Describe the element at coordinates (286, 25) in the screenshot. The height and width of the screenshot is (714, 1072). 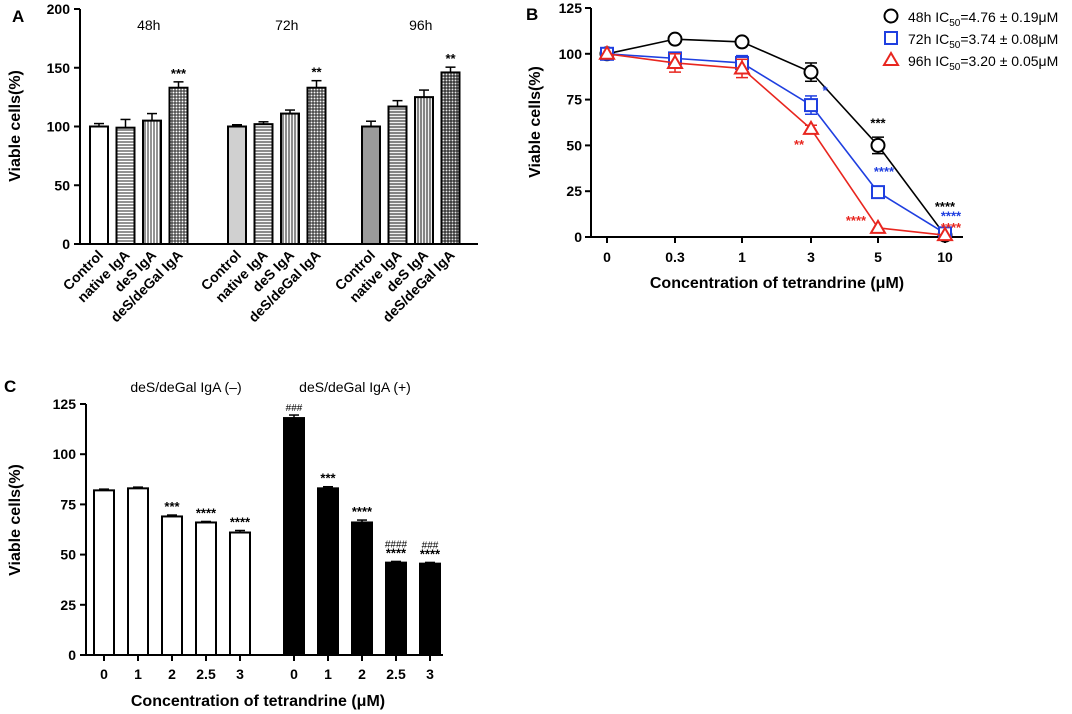
I see `group-title: 72h` at that location.